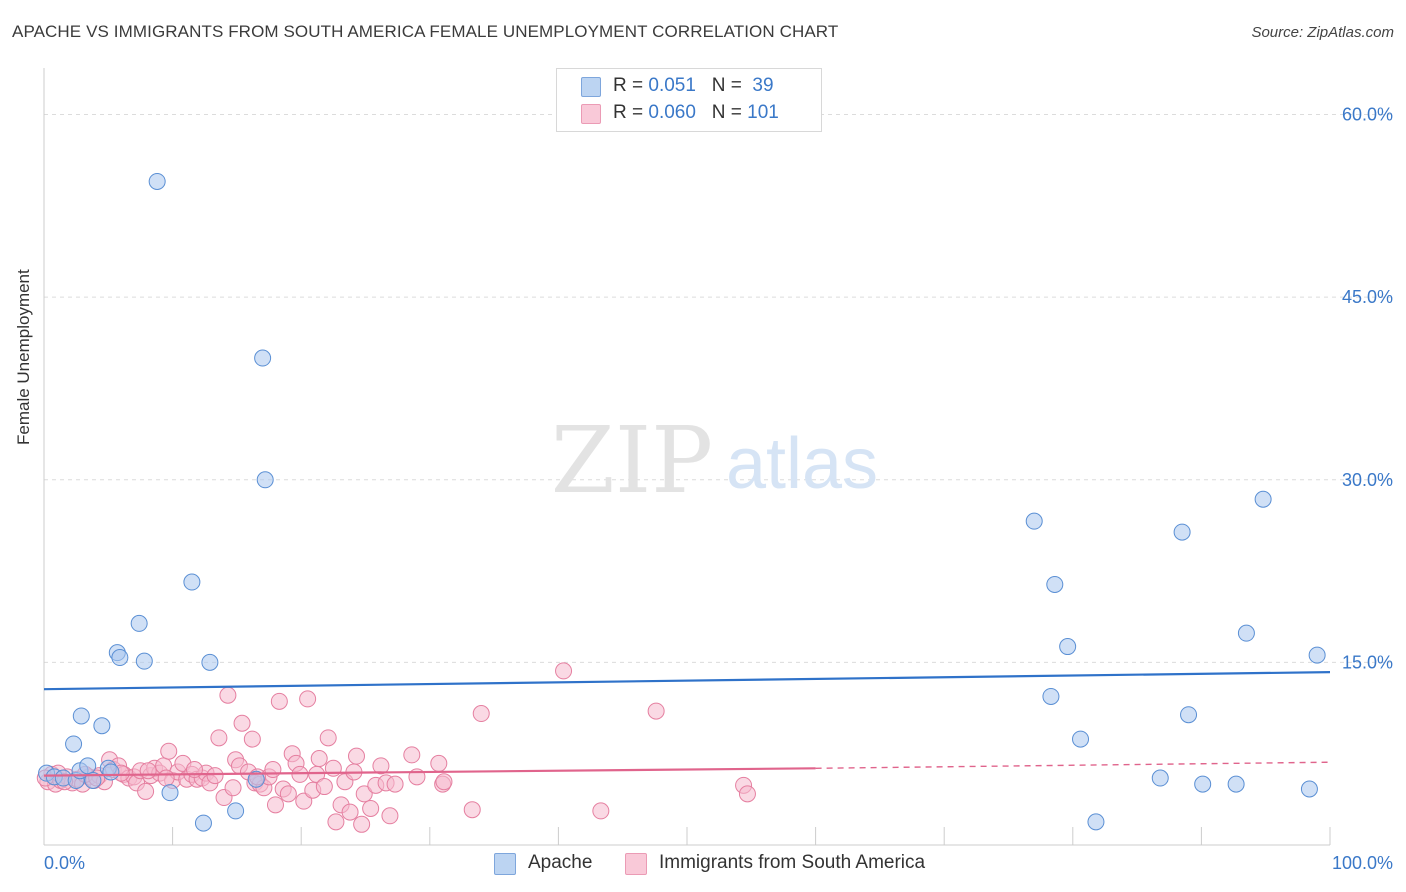 This screenshot has height=892, width=1406. Describe the element at coordinates (802, 464) in the screenshot. I see `watermark-atlas: atlas` at that location.